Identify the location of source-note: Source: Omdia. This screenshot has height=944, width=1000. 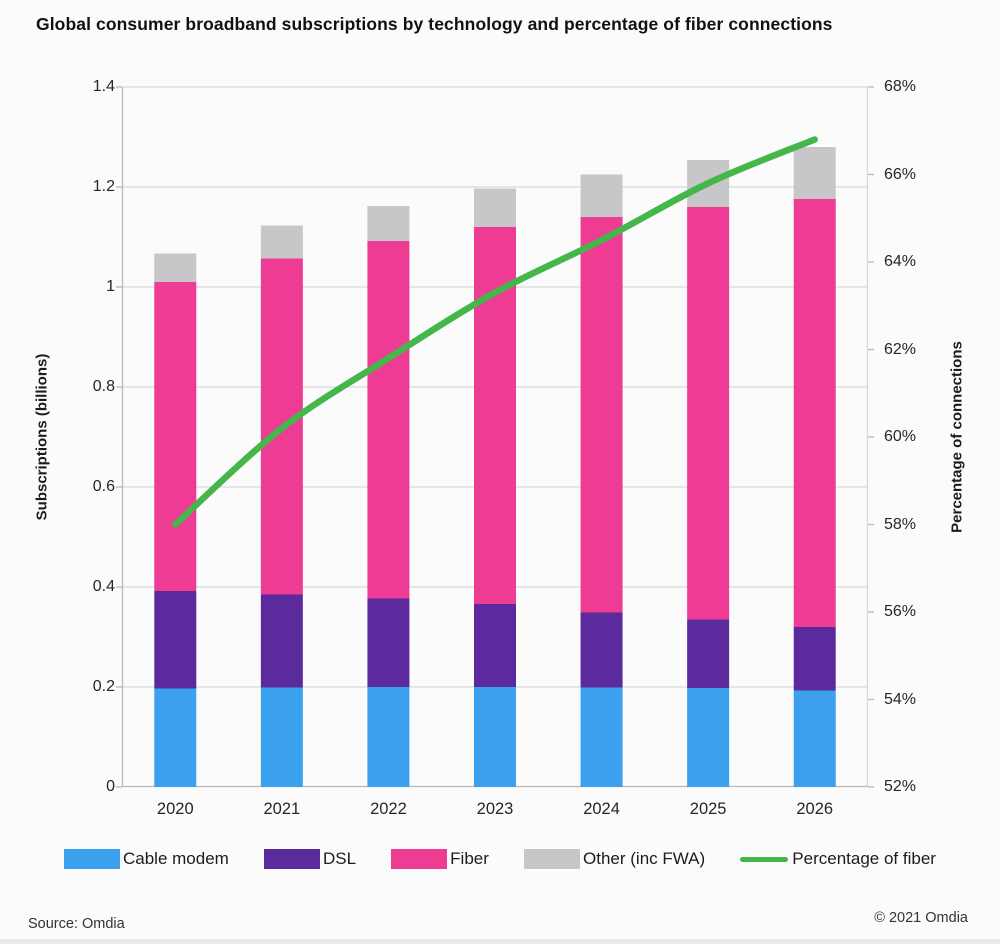
(76, 924).